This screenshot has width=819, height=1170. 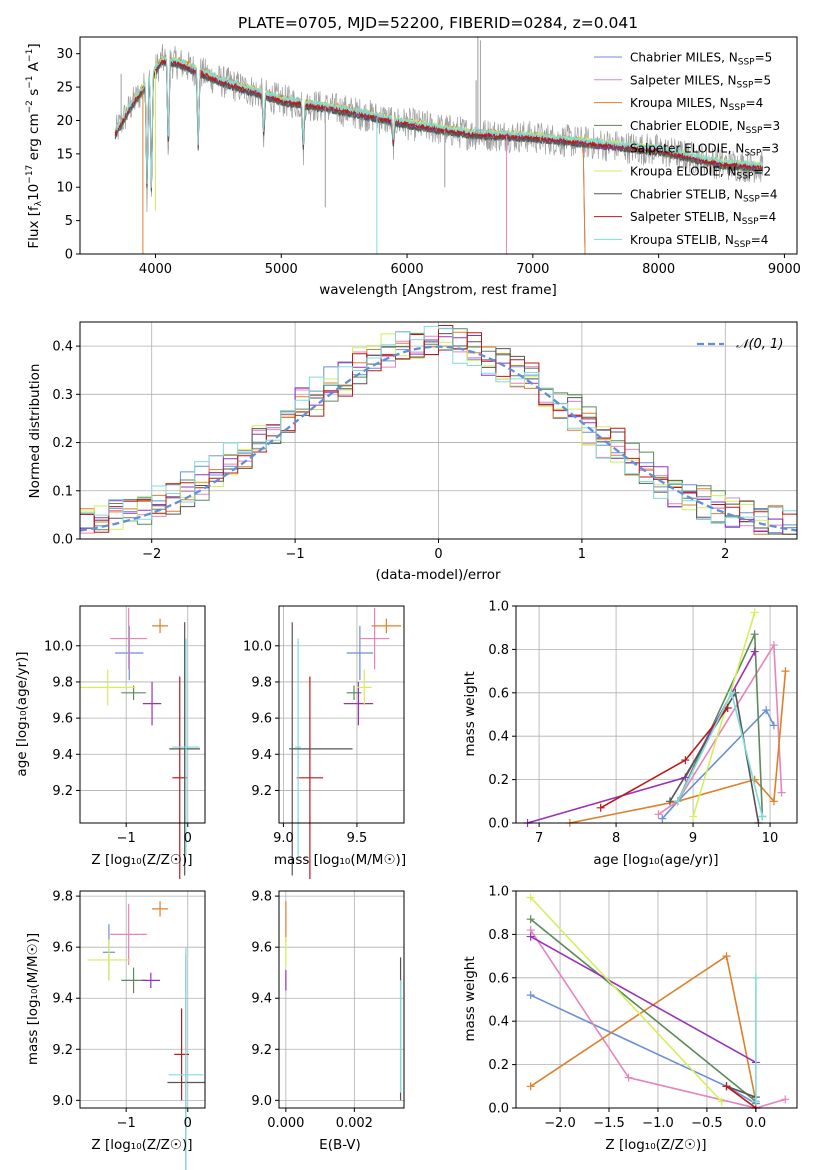 What do you see at coordinates (62, 999) in the screenshot?
I see `y-tick-label: 9.4` at bounding box center [62, 999].